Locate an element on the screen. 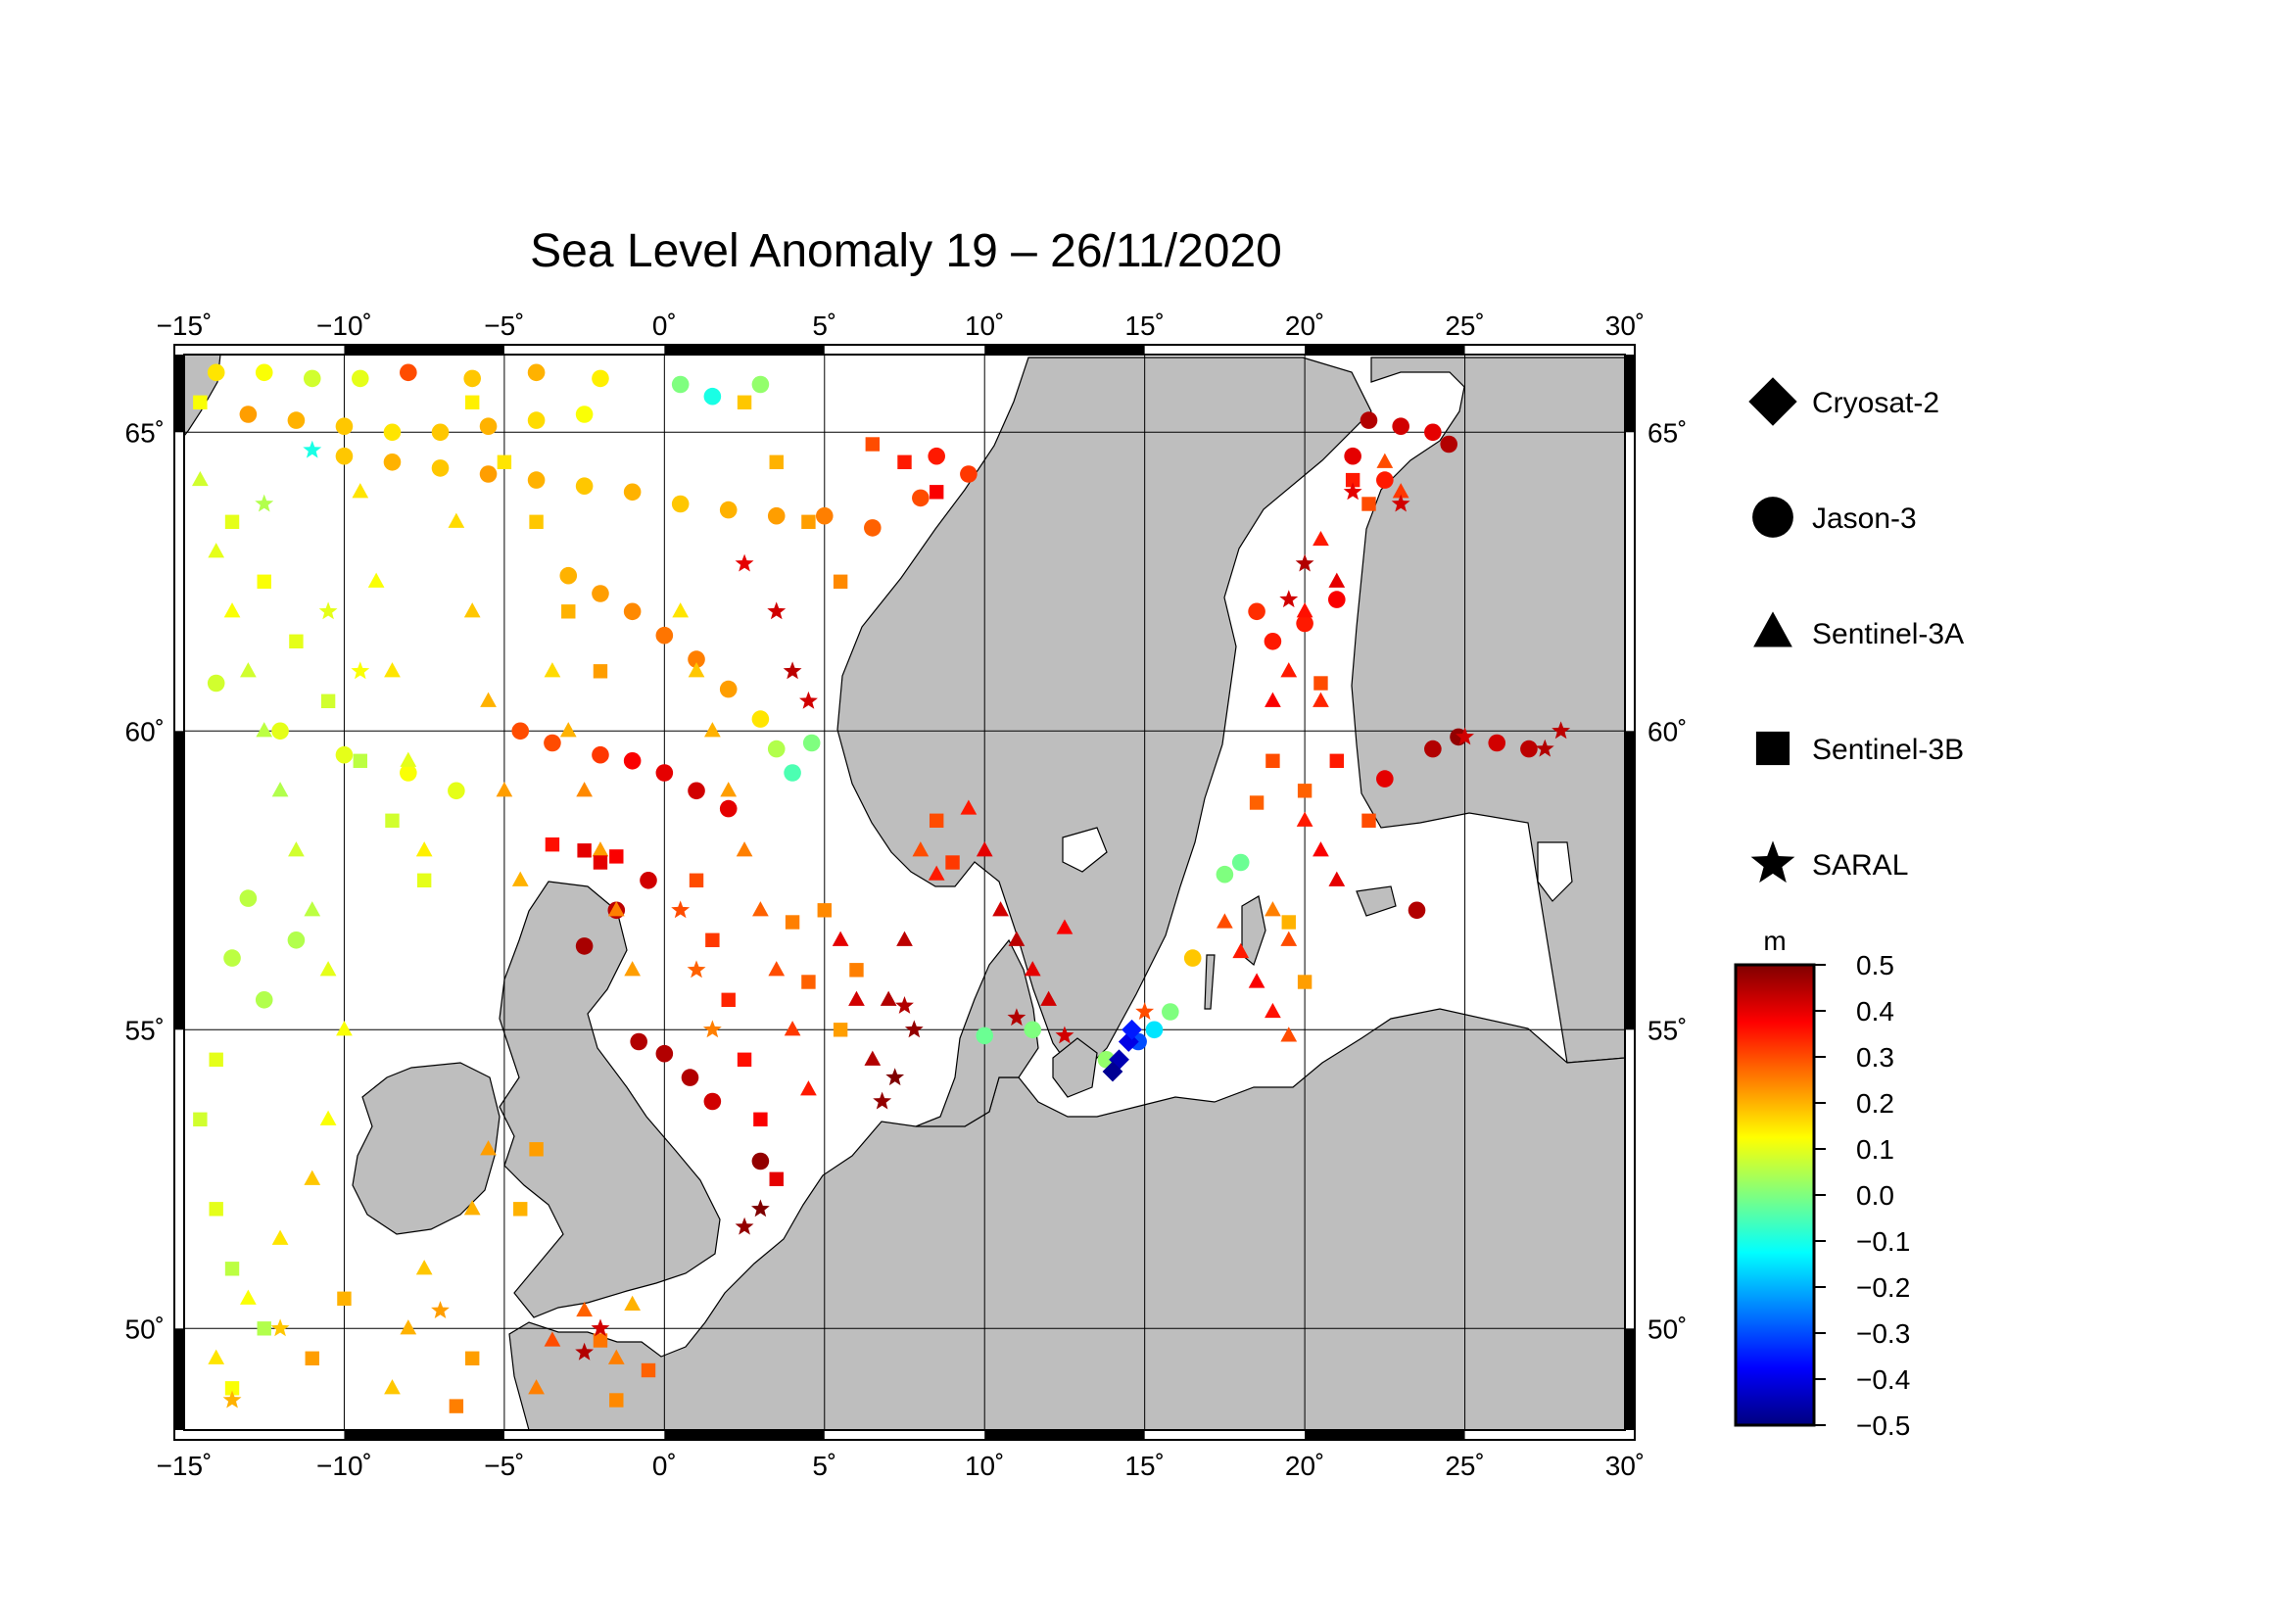 This screenshot has height=1624, width=2291. lon-tick-label-bottom: −10˚ is located at coordinates (344, 1466).